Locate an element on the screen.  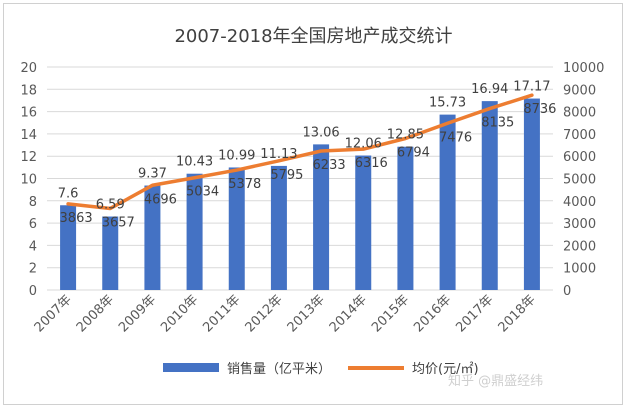
watermark: 知乎 @鼎盛经纬 is located at coordinates (496, 381).